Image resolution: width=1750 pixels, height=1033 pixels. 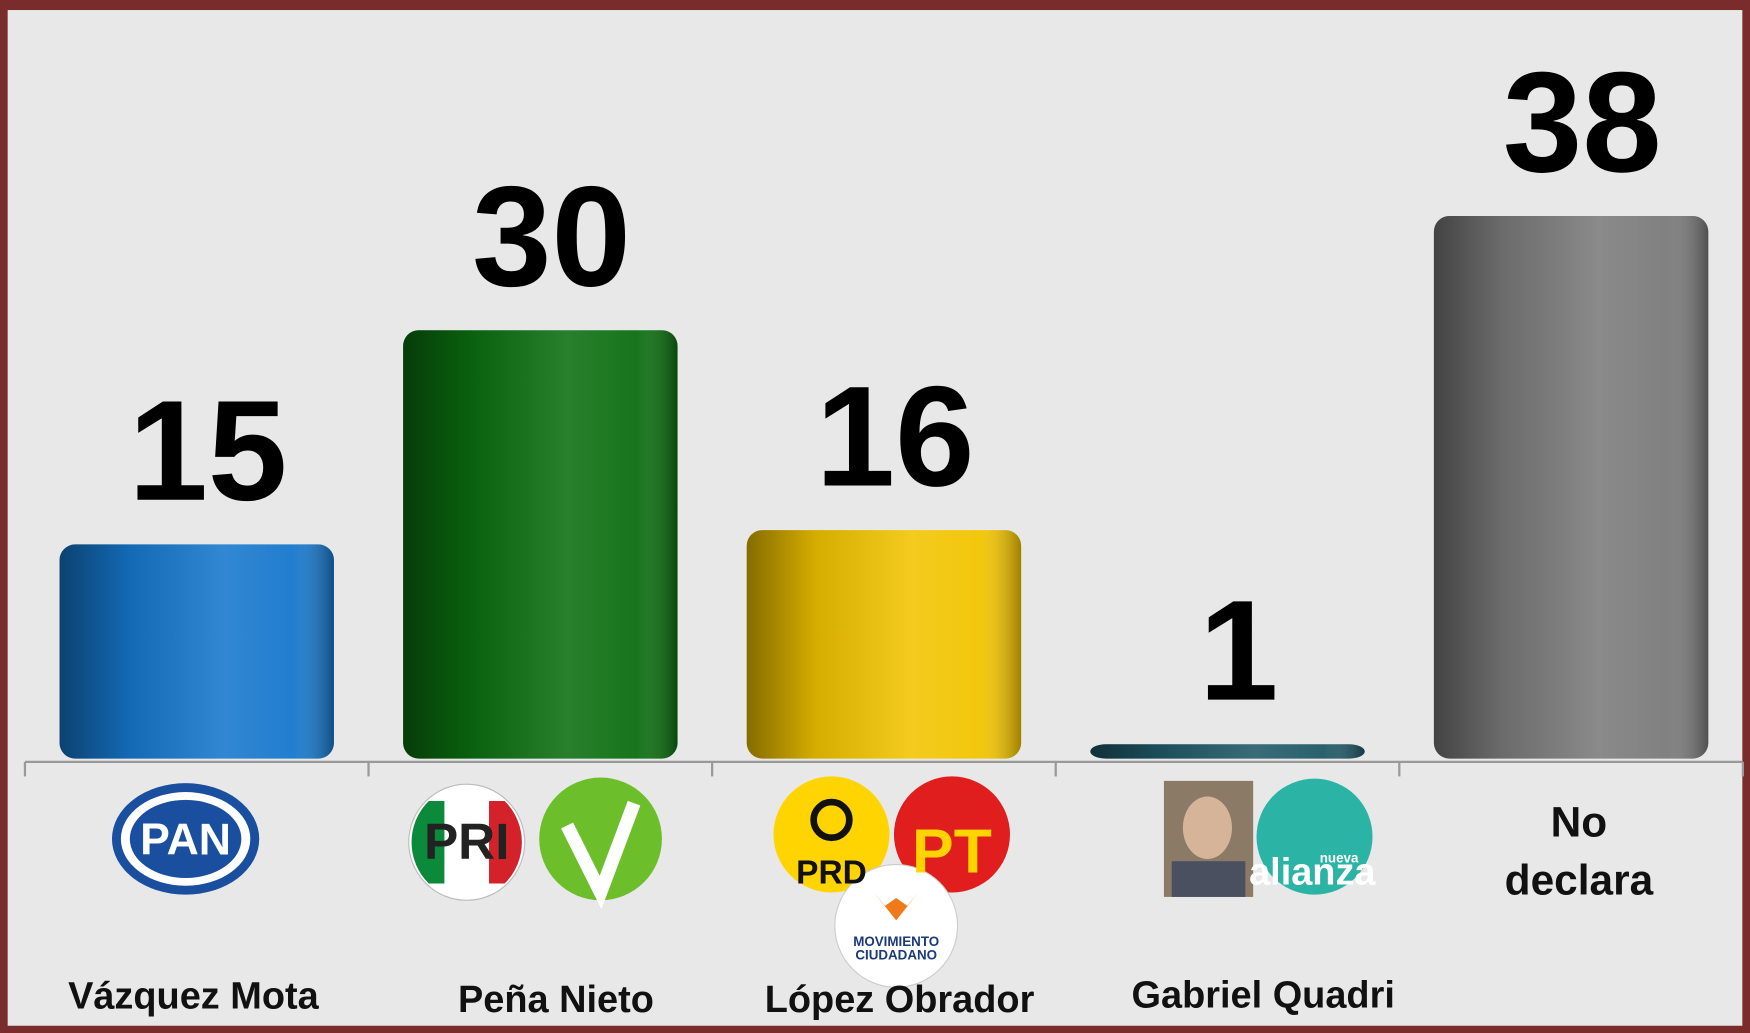 I want to click on pan-logo-core, so click(x=185, y=838).